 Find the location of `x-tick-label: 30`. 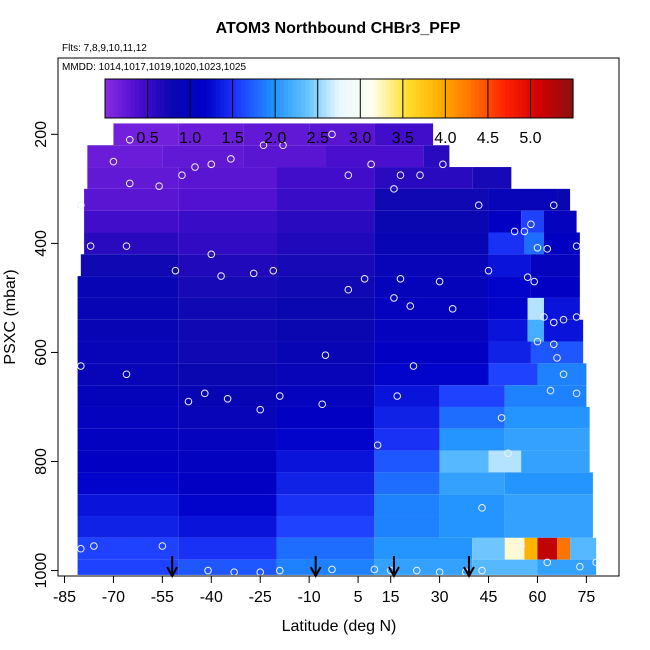

x-tick-label: 30 is located at coordinates (440, 597).